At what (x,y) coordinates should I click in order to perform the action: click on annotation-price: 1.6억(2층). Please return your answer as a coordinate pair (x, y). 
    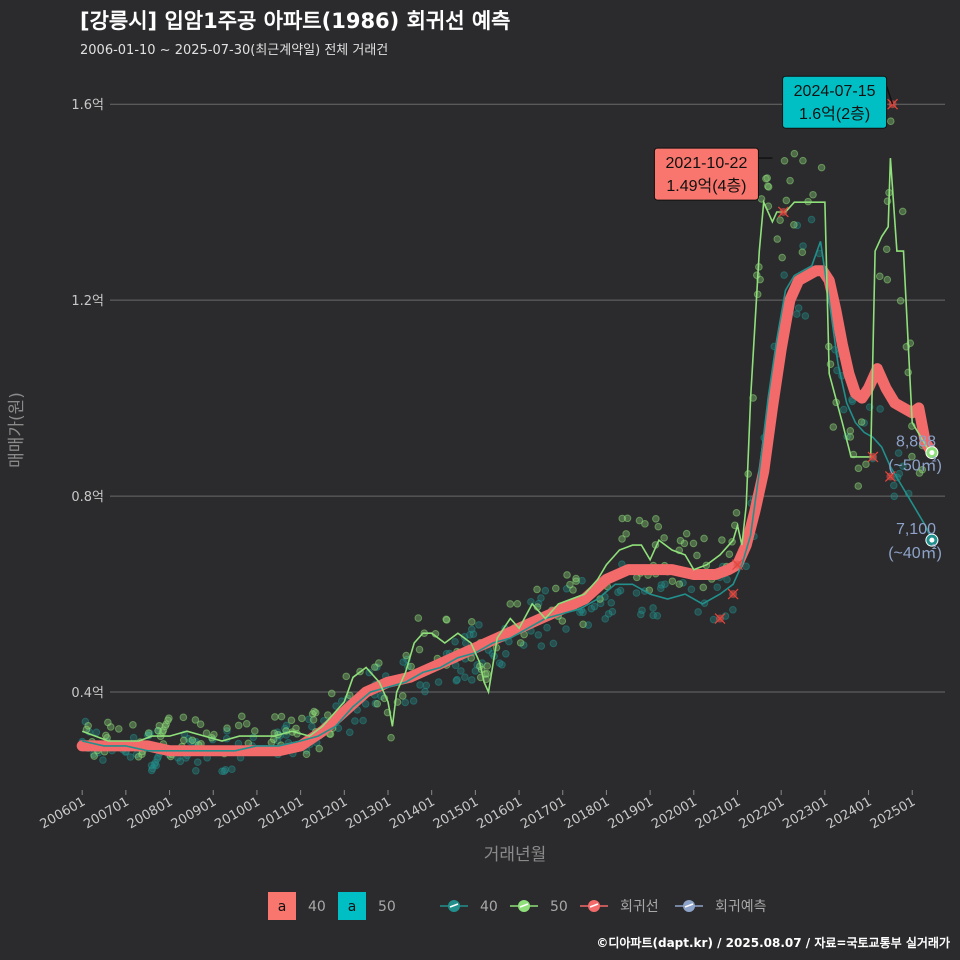
    Looking at the image, I should click on (834, 114).